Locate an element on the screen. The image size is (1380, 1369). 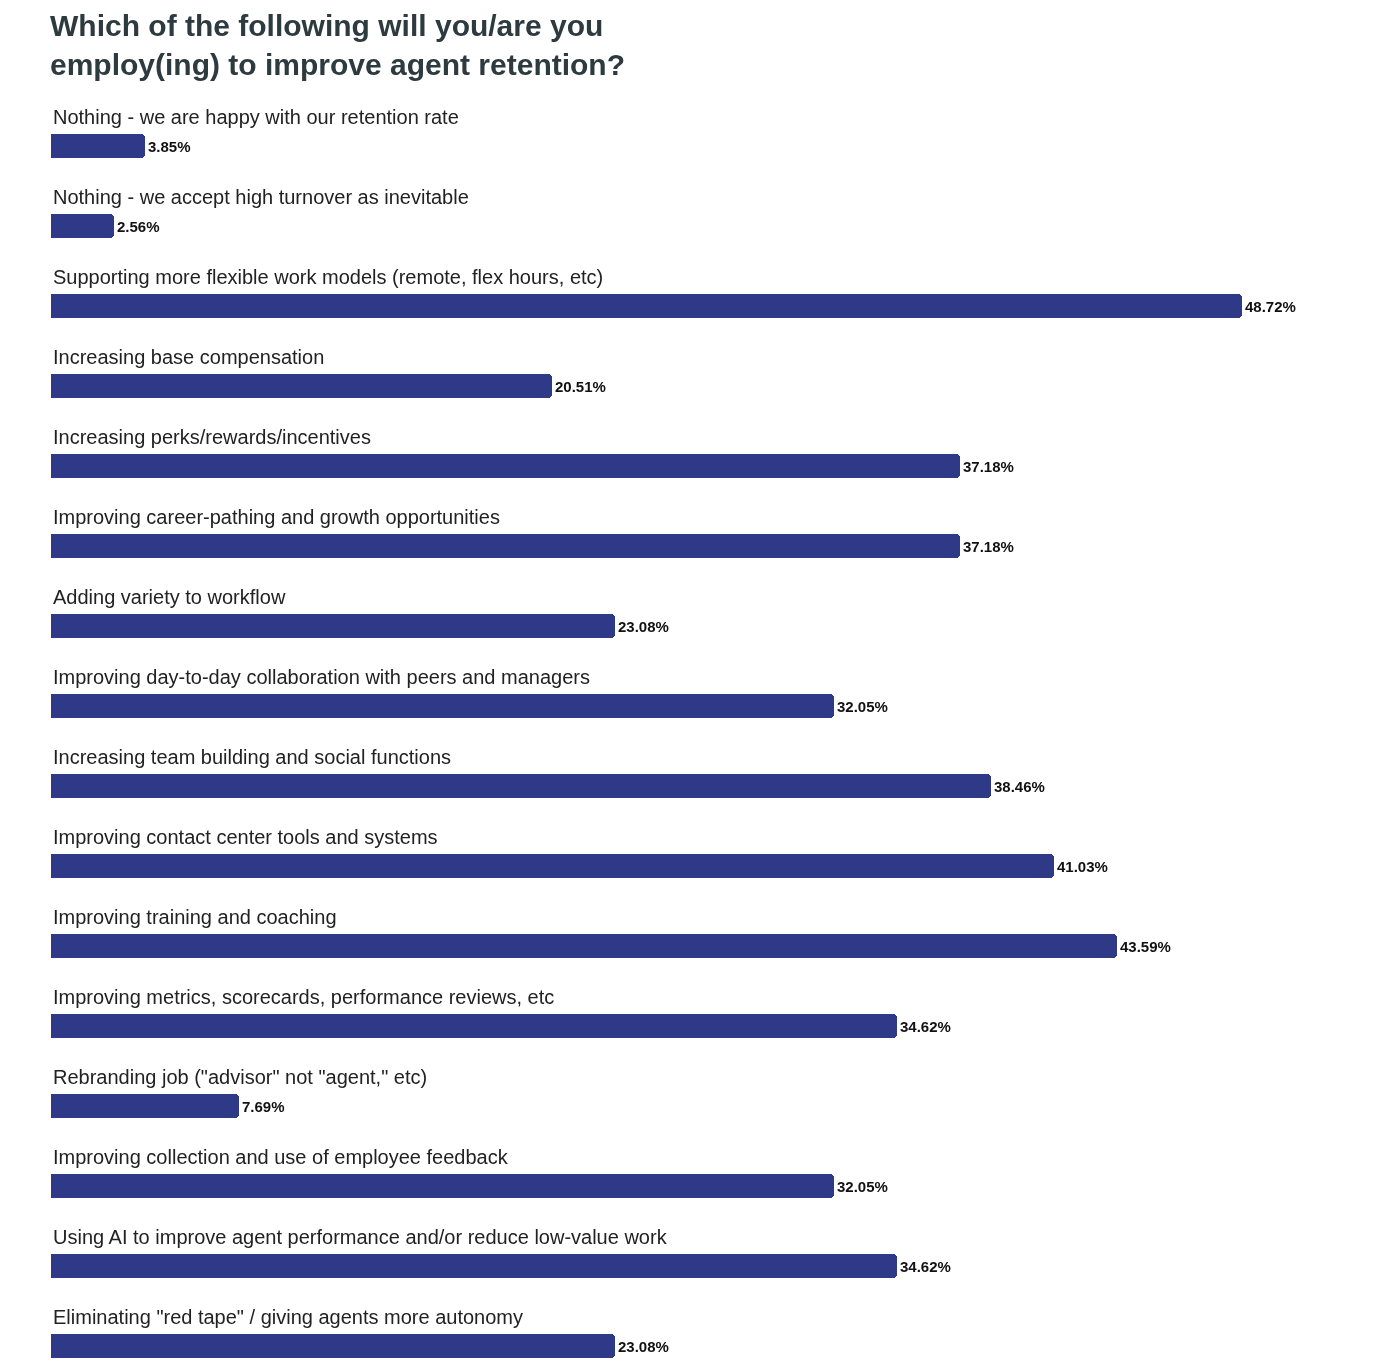
y-tick-label: Improving contact center tools and systems is located at coordinates (245, 837).